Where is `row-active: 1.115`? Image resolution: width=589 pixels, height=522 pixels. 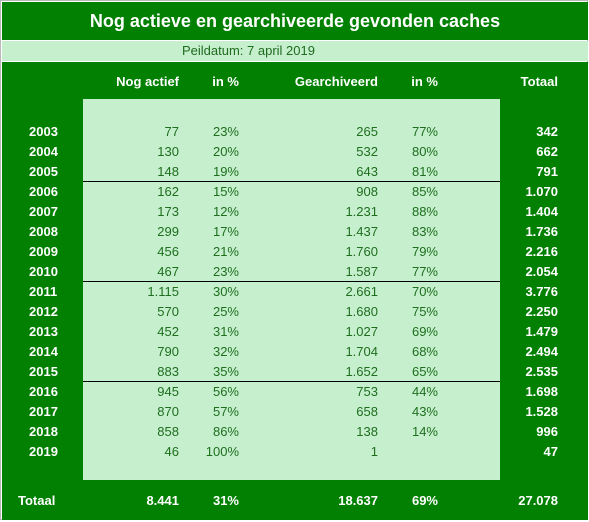 row-active: 1.115 is located at coordinates (163, 291).